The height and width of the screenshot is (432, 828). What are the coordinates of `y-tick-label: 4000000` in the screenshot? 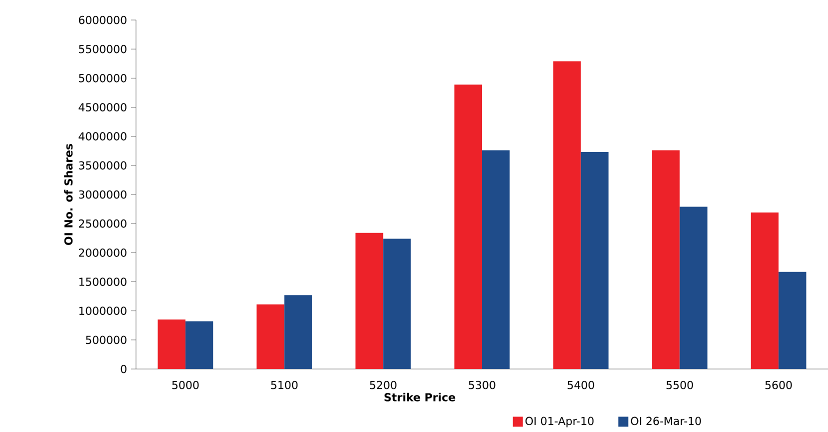 It's located at (102, 136).